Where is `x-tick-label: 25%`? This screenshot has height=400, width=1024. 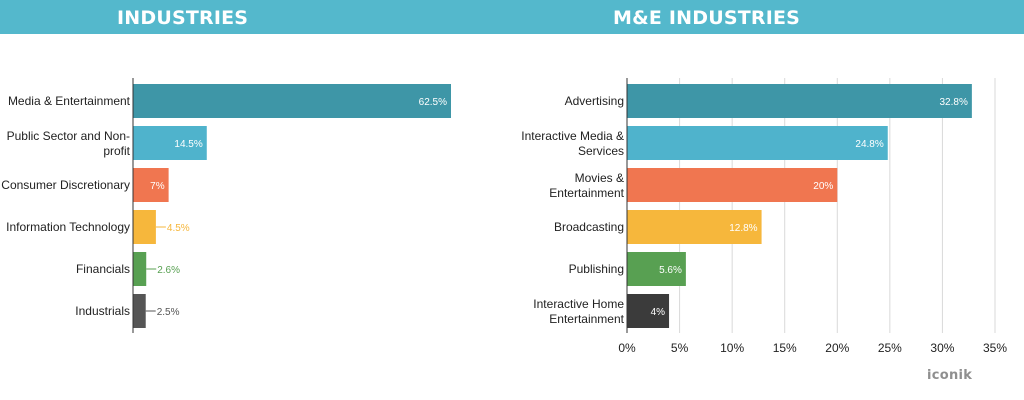
x-tick-label: 25% is located at coordinates (890, 348).